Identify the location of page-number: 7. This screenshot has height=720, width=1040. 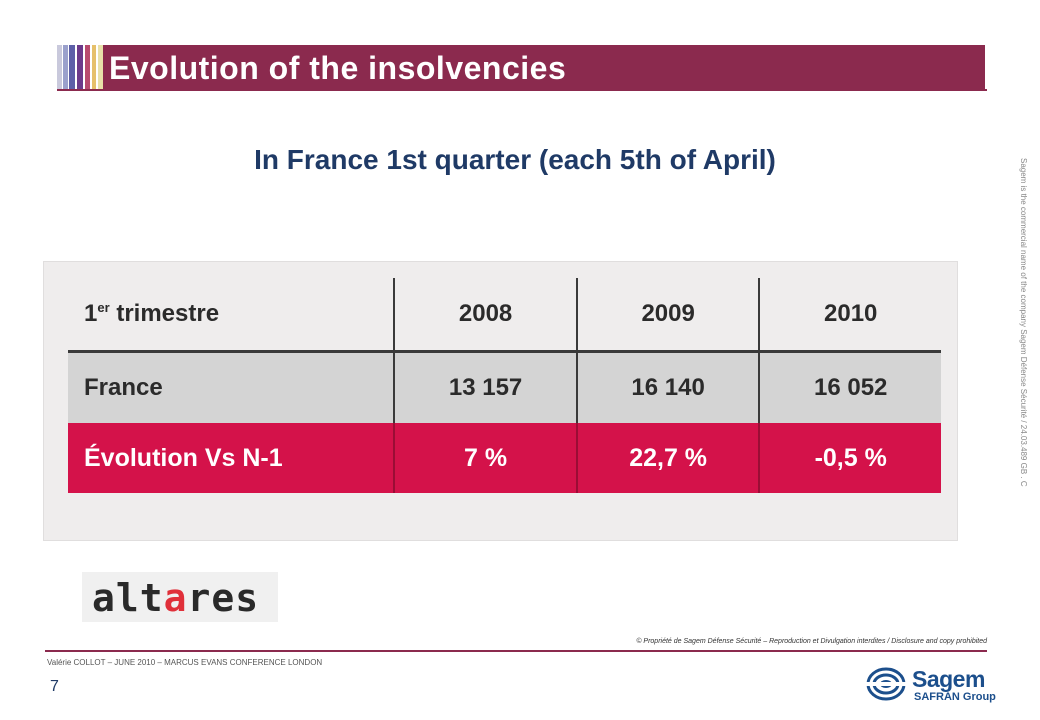
(54, 686).